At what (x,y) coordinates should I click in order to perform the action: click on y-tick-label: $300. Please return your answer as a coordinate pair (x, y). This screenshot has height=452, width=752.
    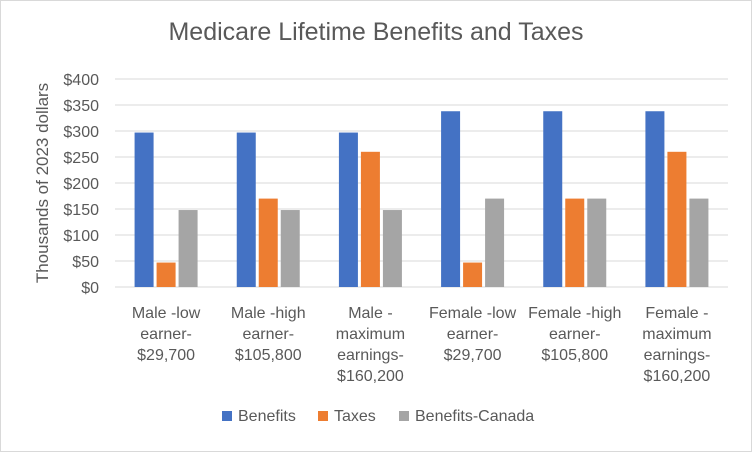
    Looking at the image, I should click on (81, 132).